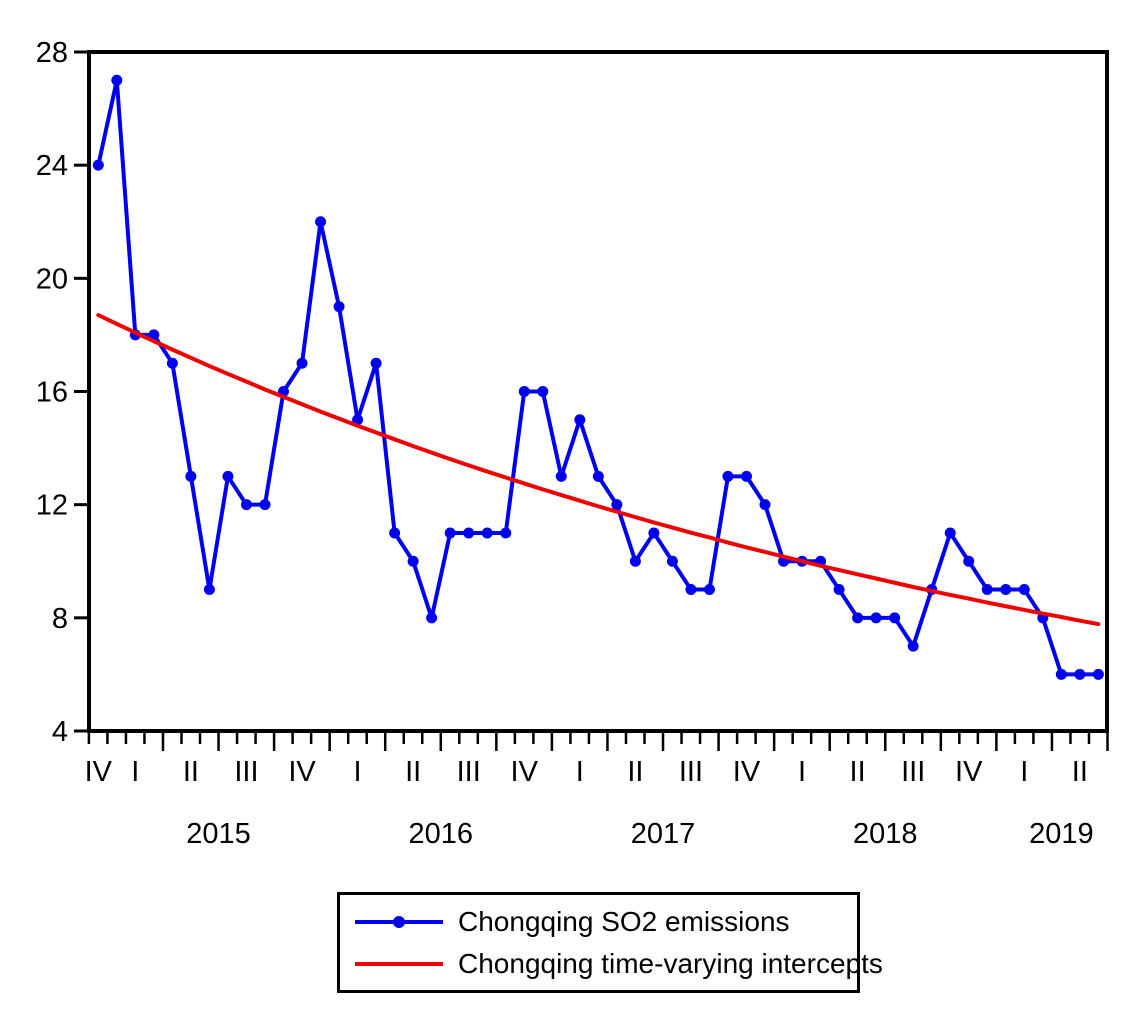  What do you see at coordinates (885, 834) in the screenshot?
I see `svg-text: 2018` at bounding box center [885, 834].